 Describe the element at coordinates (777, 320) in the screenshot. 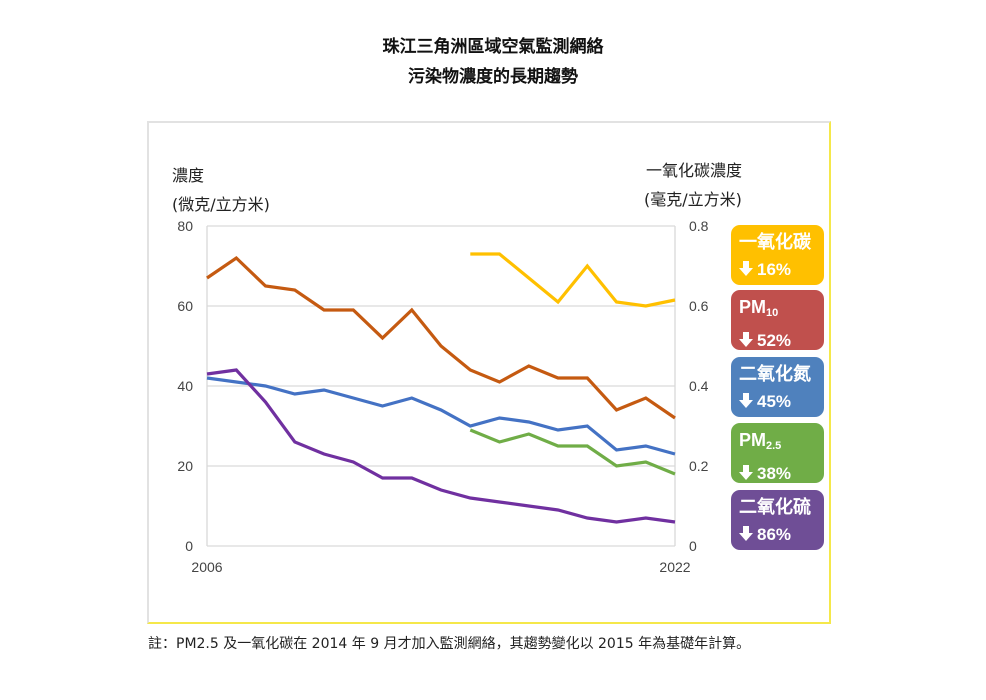

I see `legend-badge: PM10 52%` at that location.